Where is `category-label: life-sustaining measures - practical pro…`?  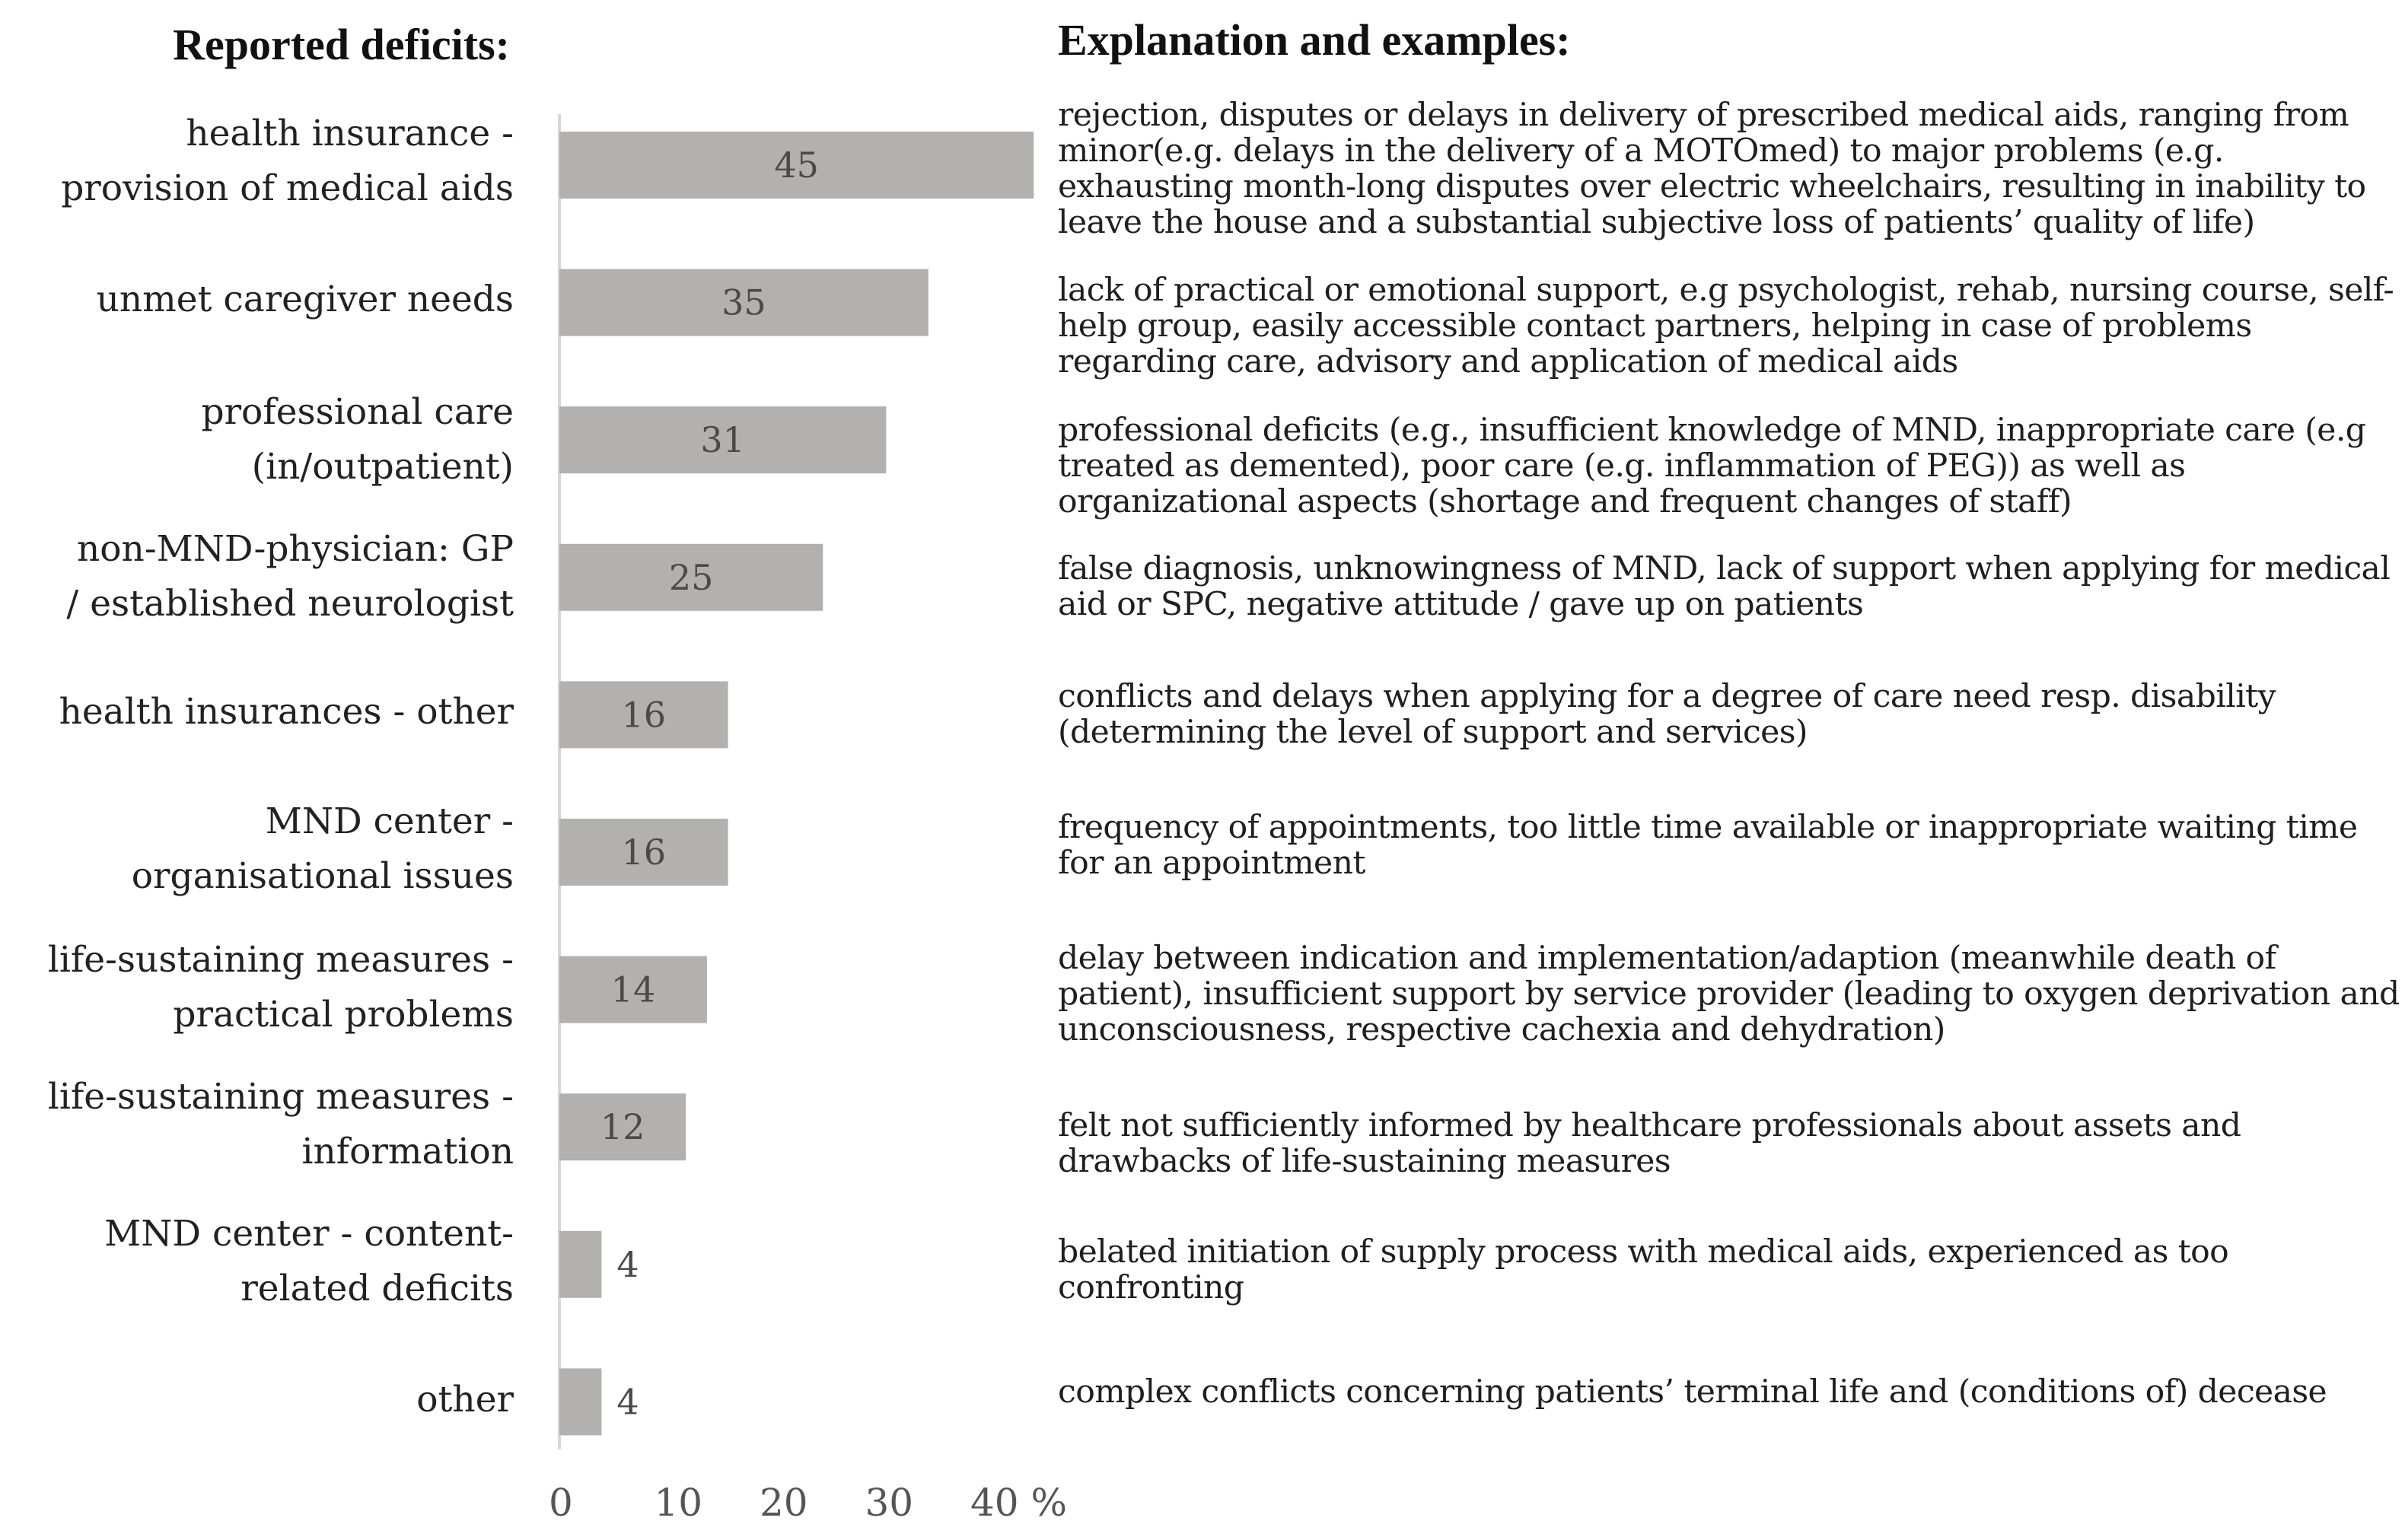
category-label: life-sustaining measures - practical pro… is located at coordinates (280, 988).